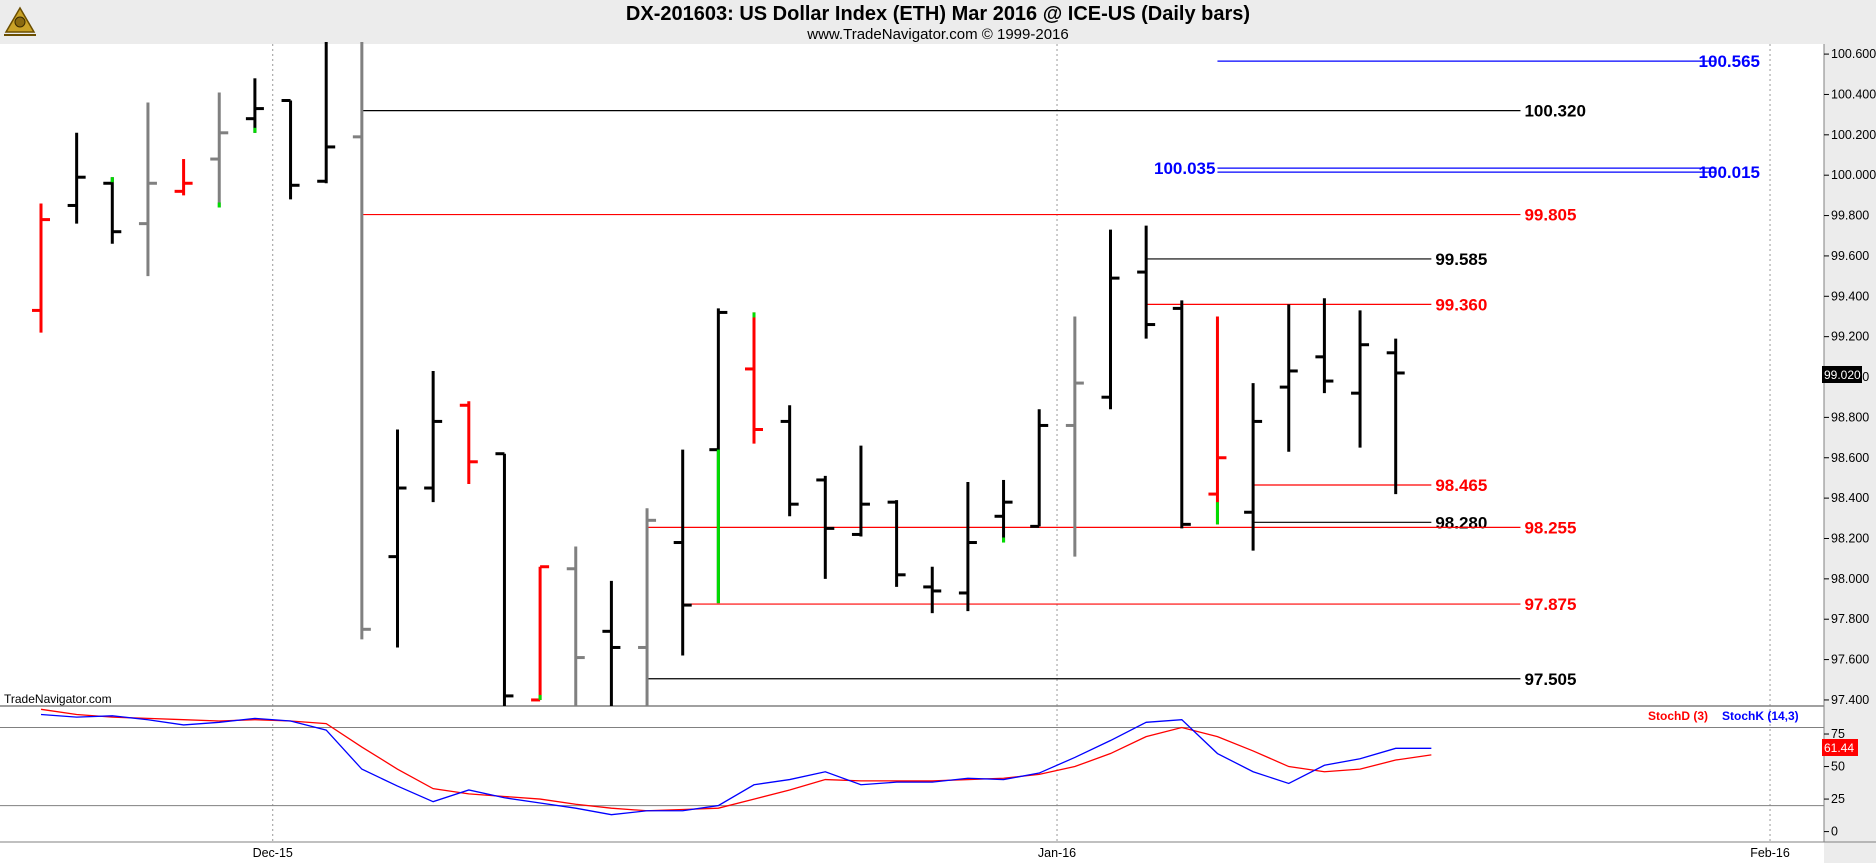 Image resolution: width=1876 pixels, height=863 pixels. I want to click on level-label: 99.585, so click(1461, 259).